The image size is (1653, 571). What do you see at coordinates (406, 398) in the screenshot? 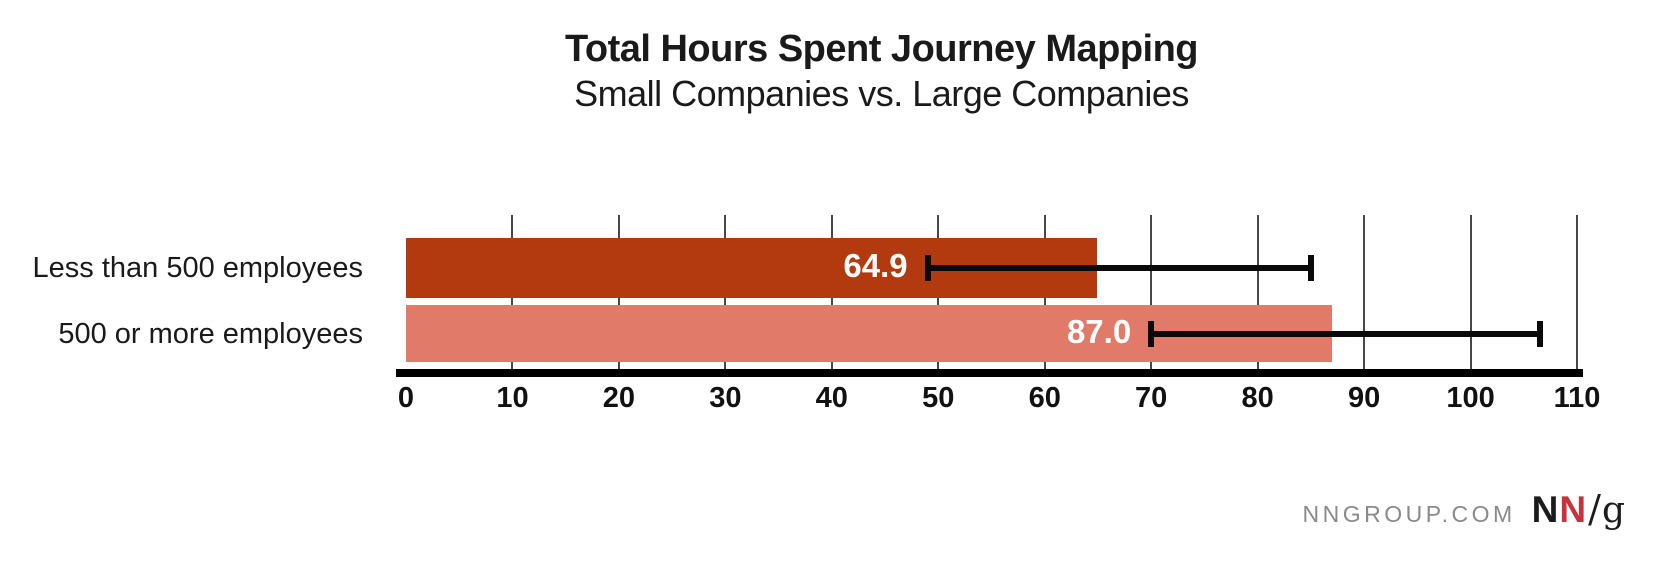
I see `x-tick-label: 0` at bounding box center [406, 398].